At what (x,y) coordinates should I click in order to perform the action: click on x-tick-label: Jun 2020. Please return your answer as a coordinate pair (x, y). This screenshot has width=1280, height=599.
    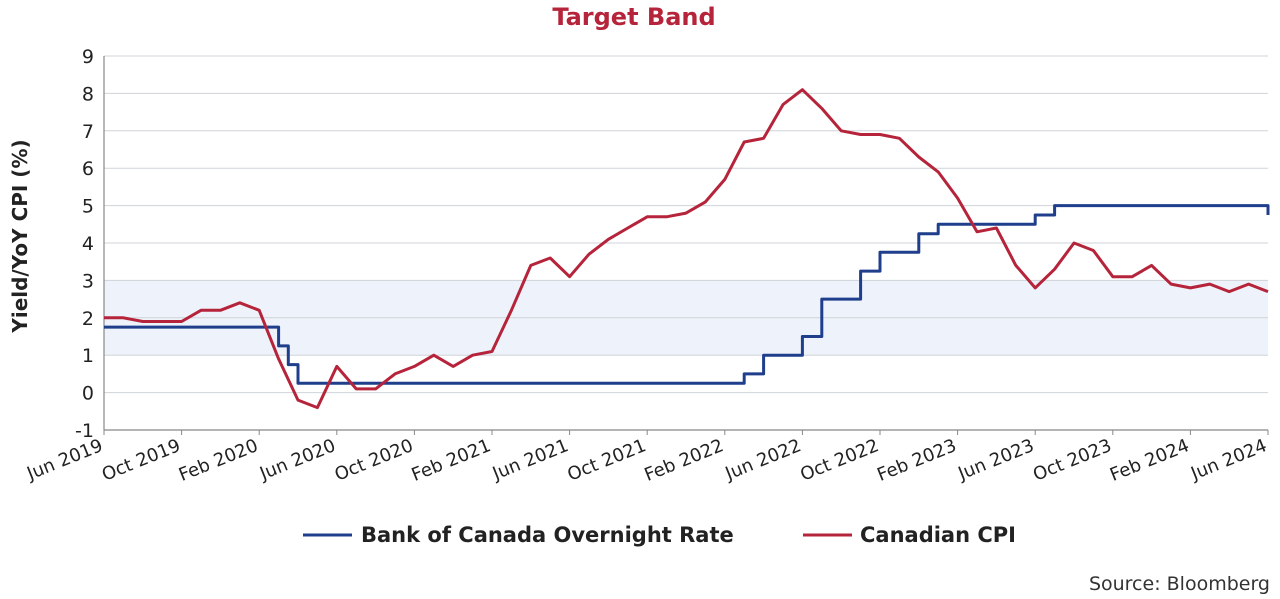
    Looking at the image, I should click on (297, 460).